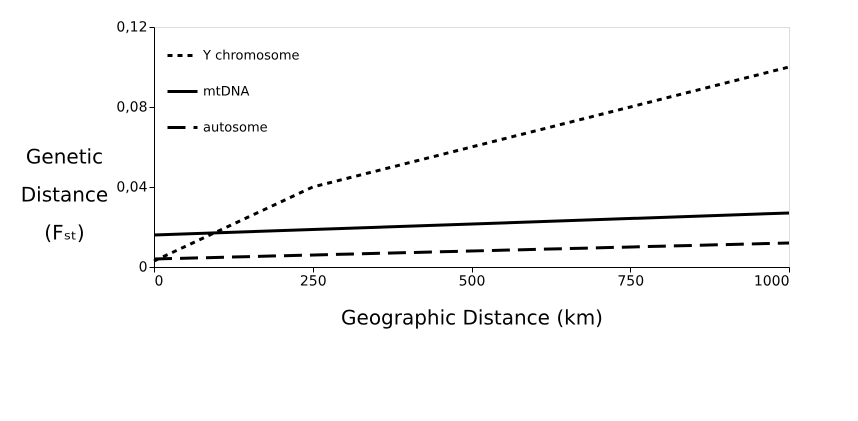  I want to click on x-axis-title: Geographic Distance (km), so click(472, 318).